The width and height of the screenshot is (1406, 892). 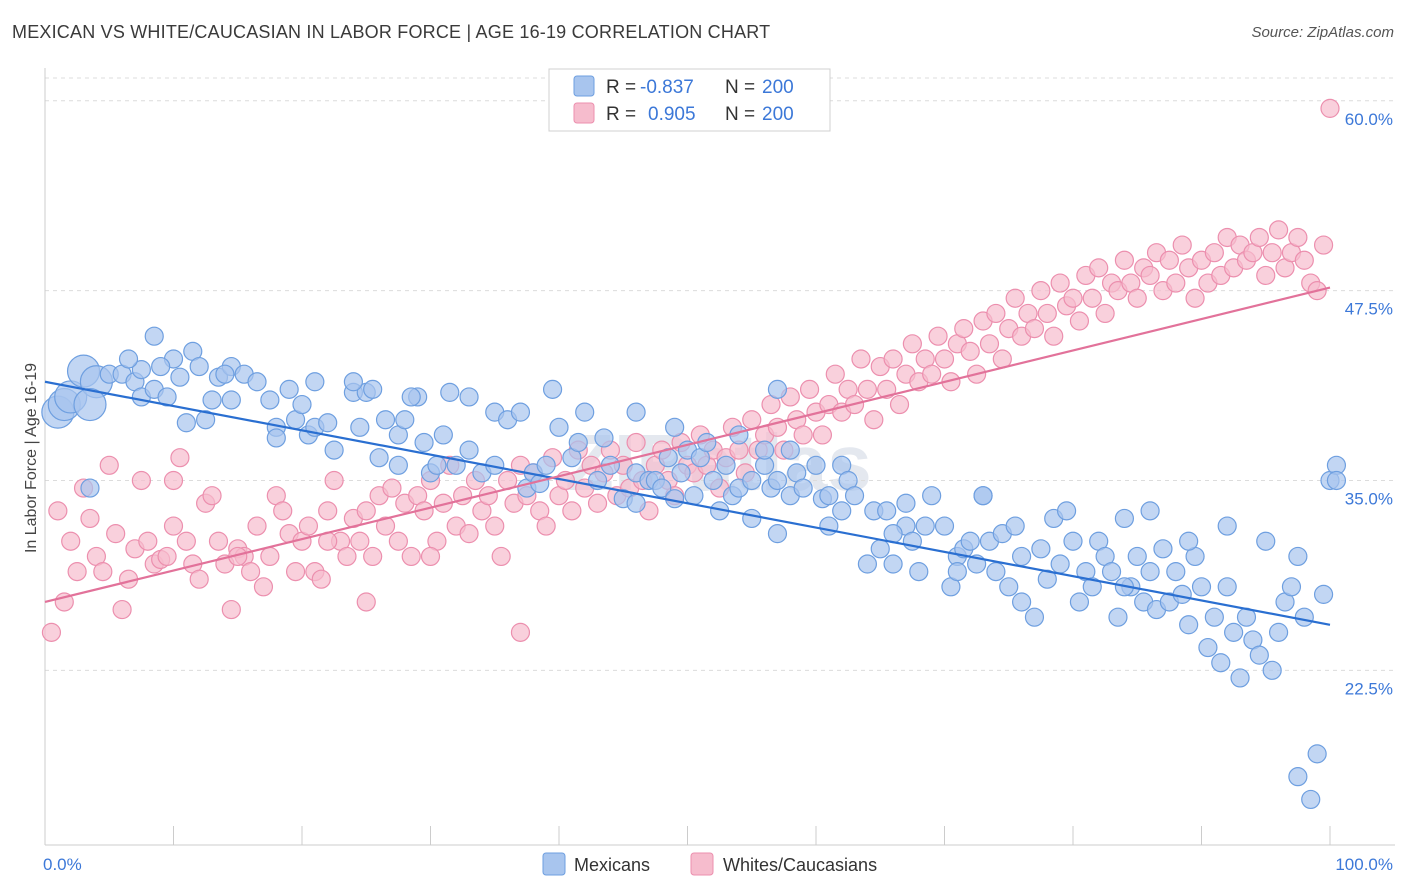 I want to click on y-axis-label: In Labor Force | Age 16-19, so click(x=31, y=458).